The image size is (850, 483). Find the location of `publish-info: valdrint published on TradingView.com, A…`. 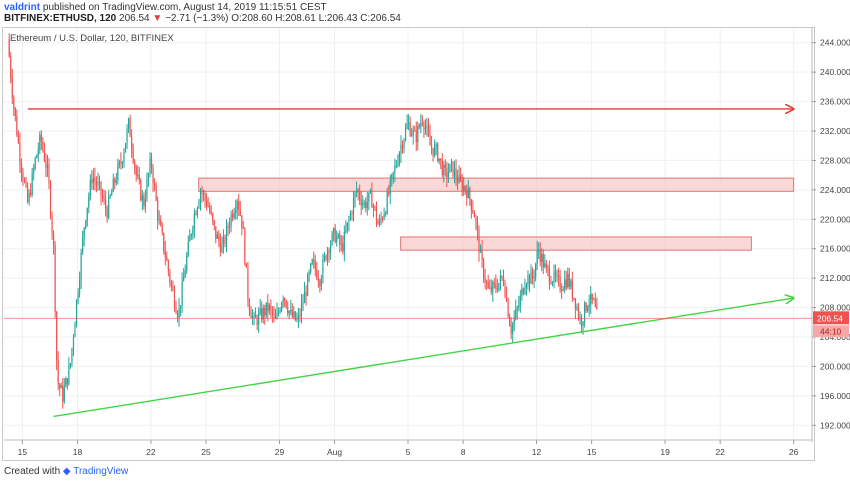

publish-info: valdrint published on TradingView.com, A… is located at coordinates (165, 8).